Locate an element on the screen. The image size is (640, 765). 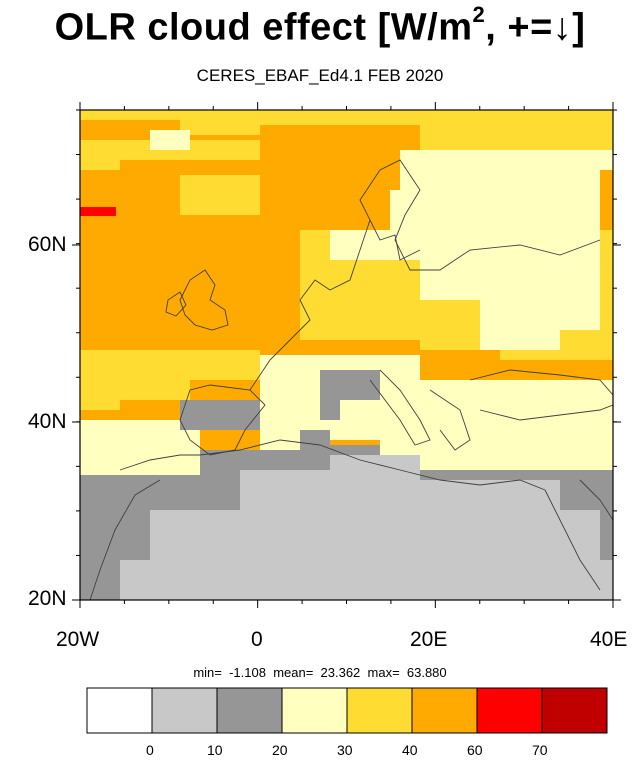
field-lightgrey-sahara is located at coordinates (366, 527).